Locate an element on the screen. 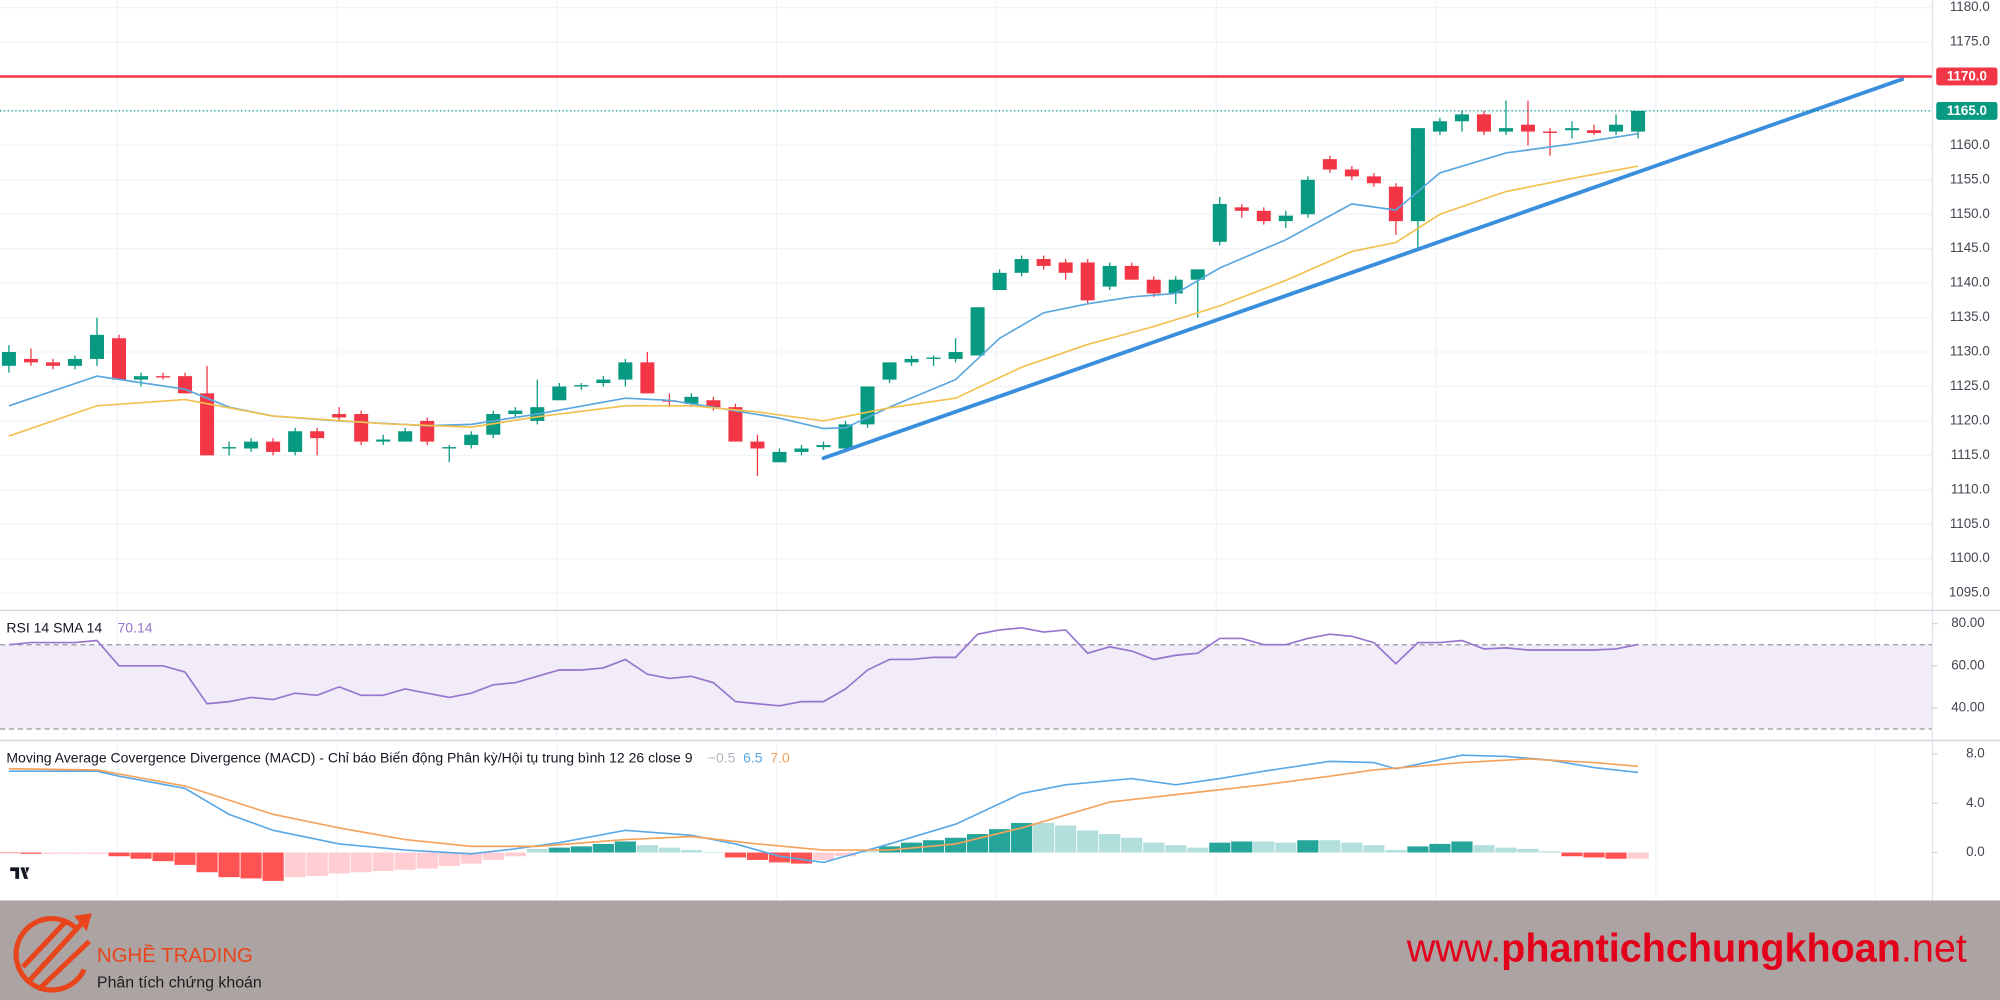 The width and height of the screenshot is (2000, 1000). y-tick-label: 1115.0 is located at coordinates (1970, 454).